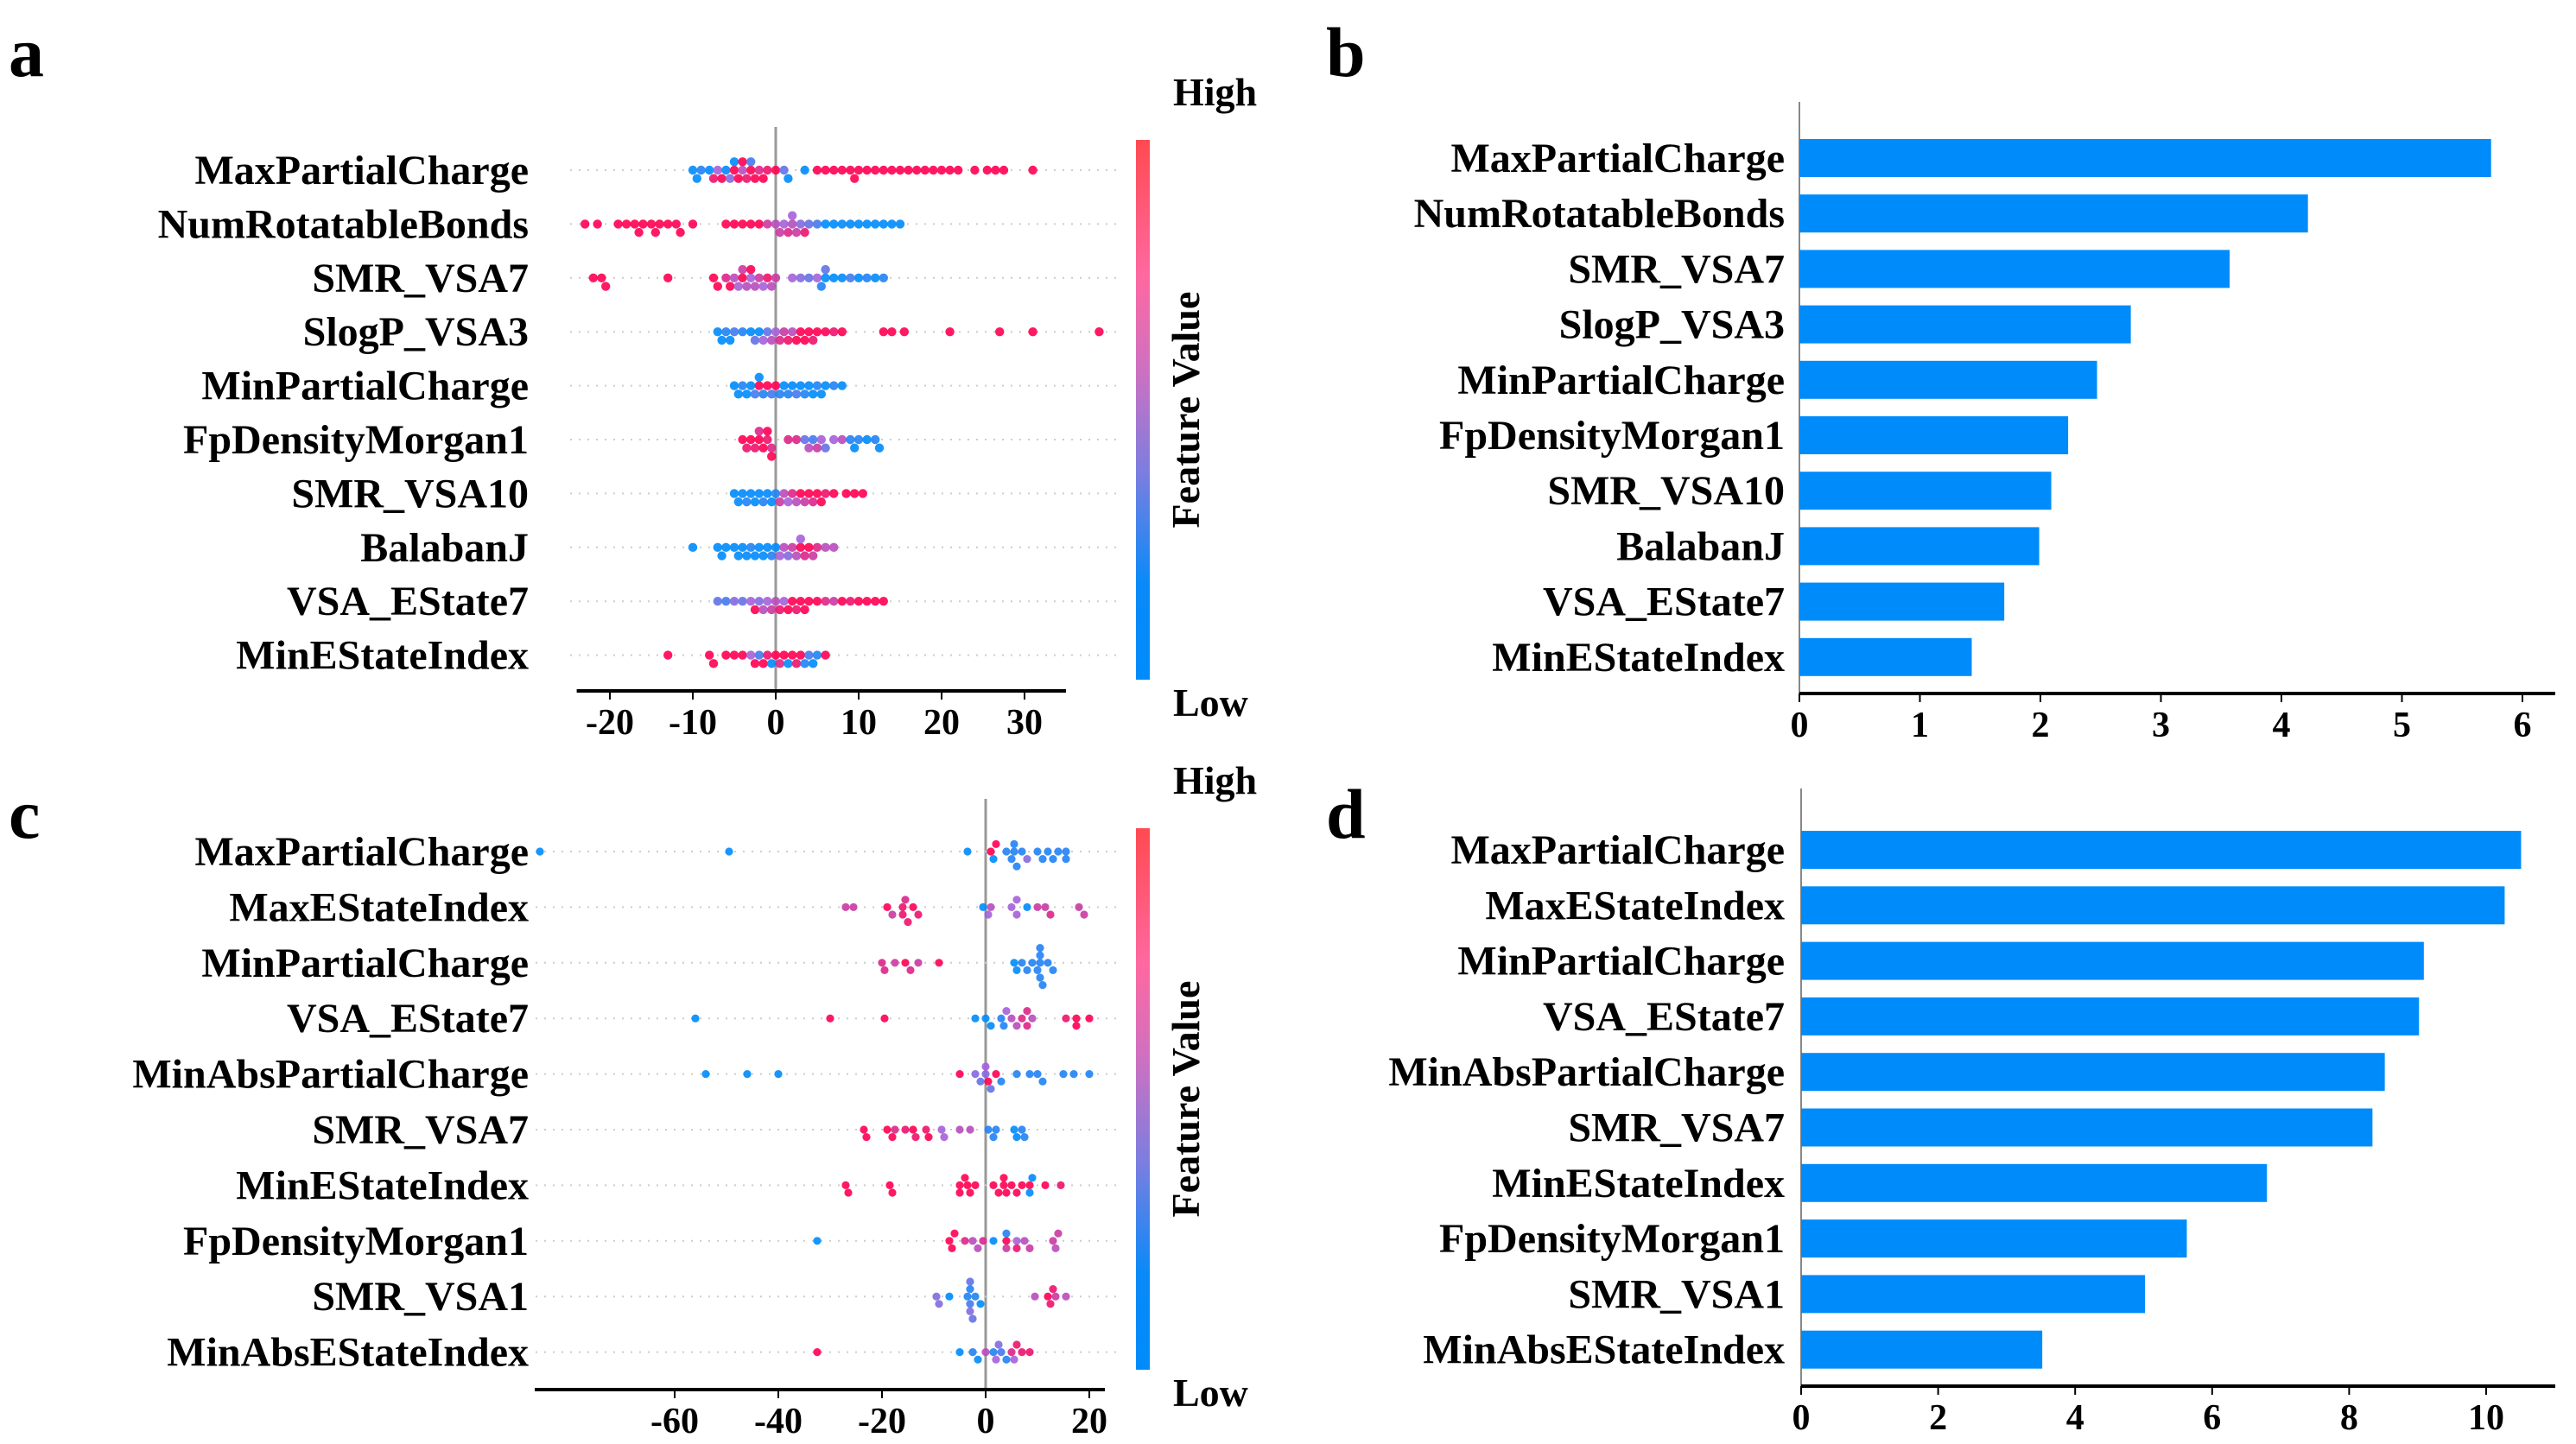  I want to click on x-tick-label: 30, so click(1024, 723).